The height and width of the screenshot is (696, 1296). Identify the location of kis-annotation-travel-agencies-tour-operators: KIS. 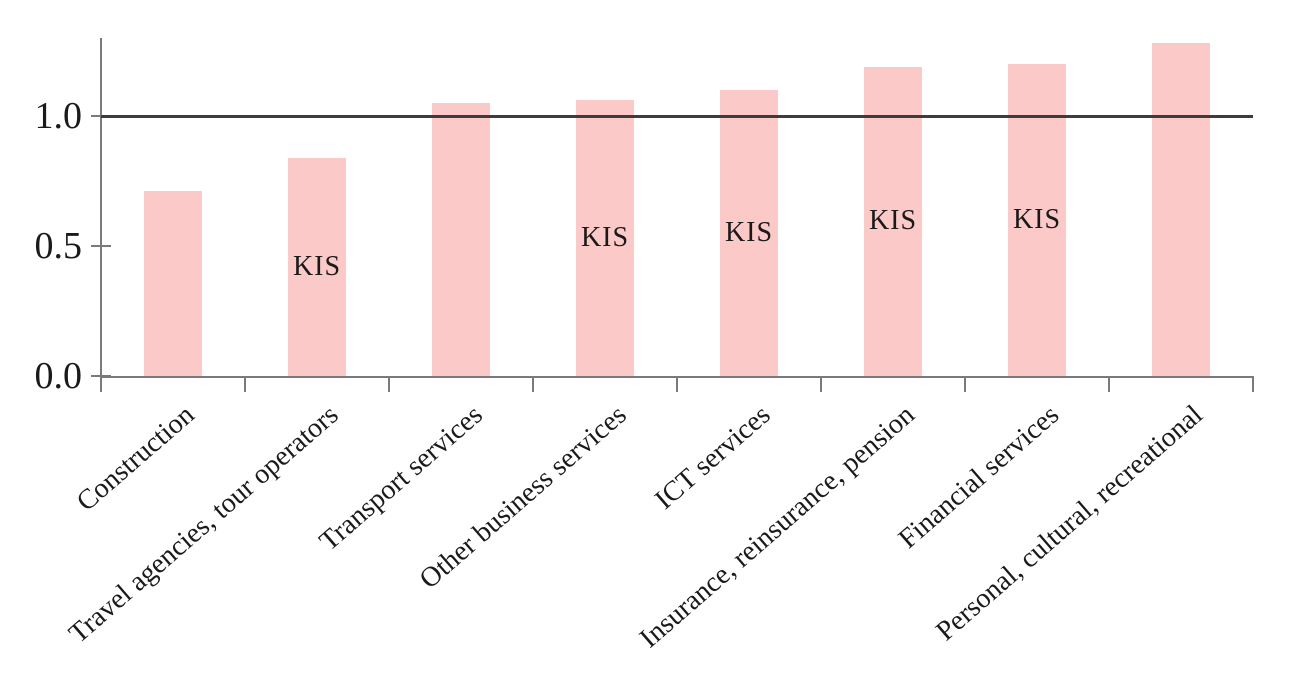
(317, 266).